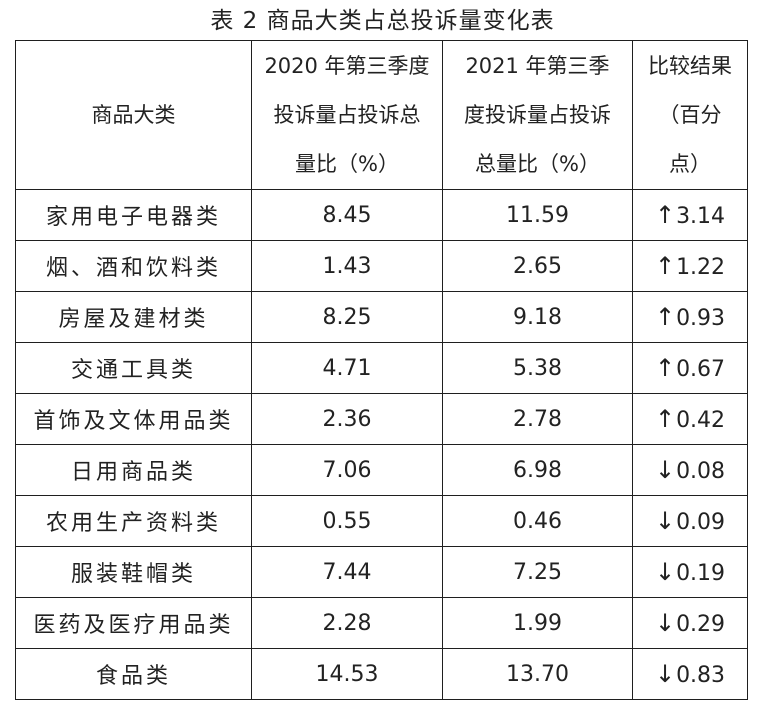 This screenshot has height=722, width=765. What do you see at coordinates (347, 163) in the screenshot?
I see `header-2020-line-3: 量比（%）` at bounding box center [347, 163].